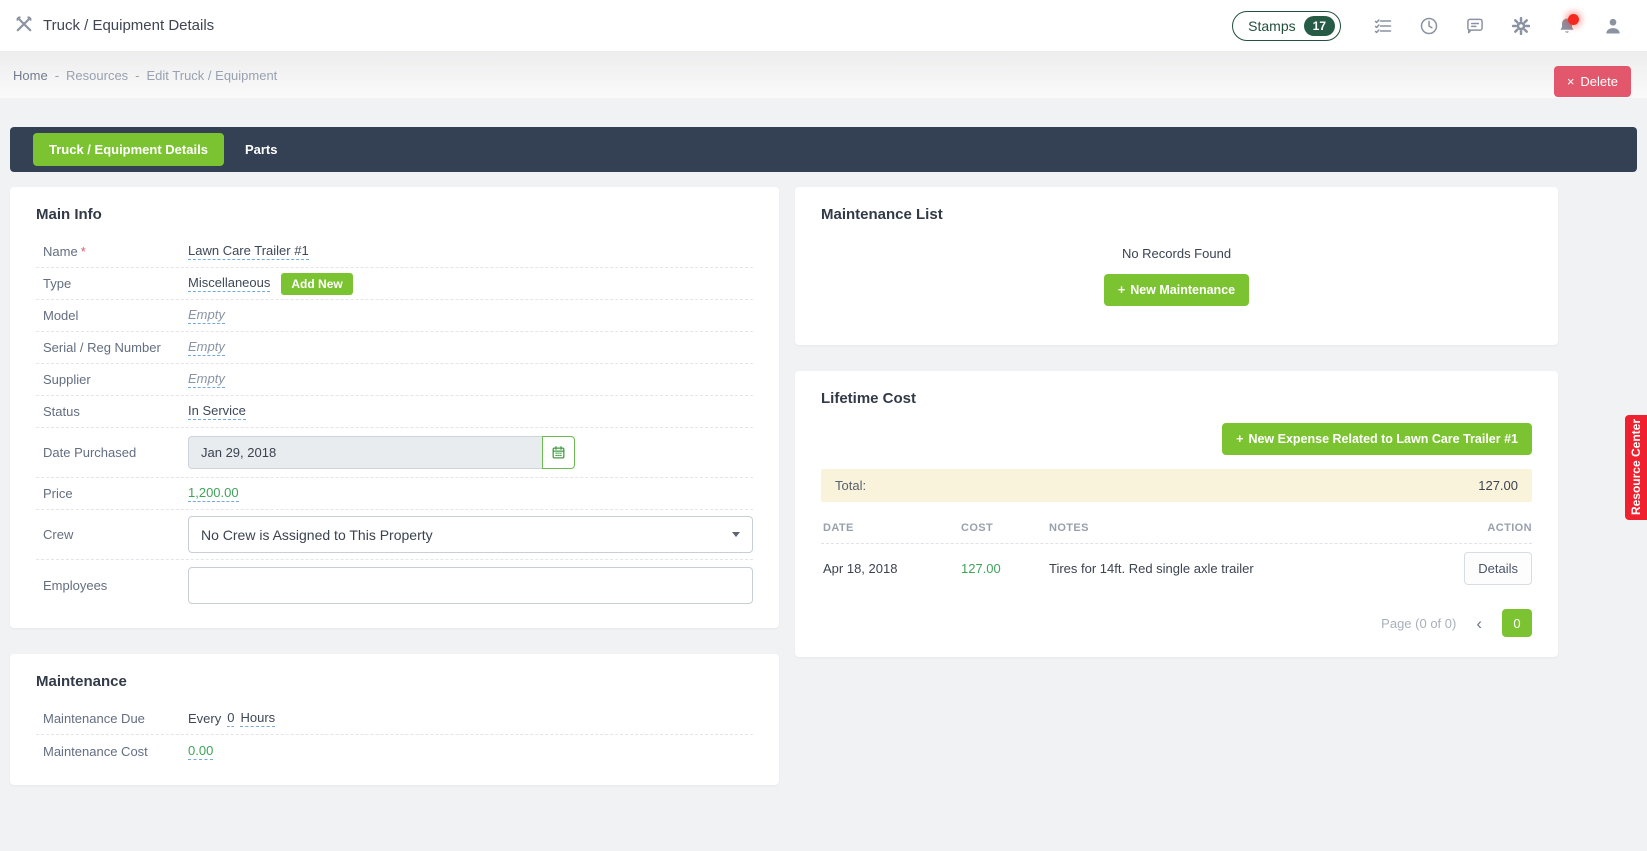 Image resolution: width=1647 pixels, height=851 pixels. What do you see at coordinates (1599, 81) in the screenshot?
I see `delete-label: Delete` at bounding box center [1599, 81].